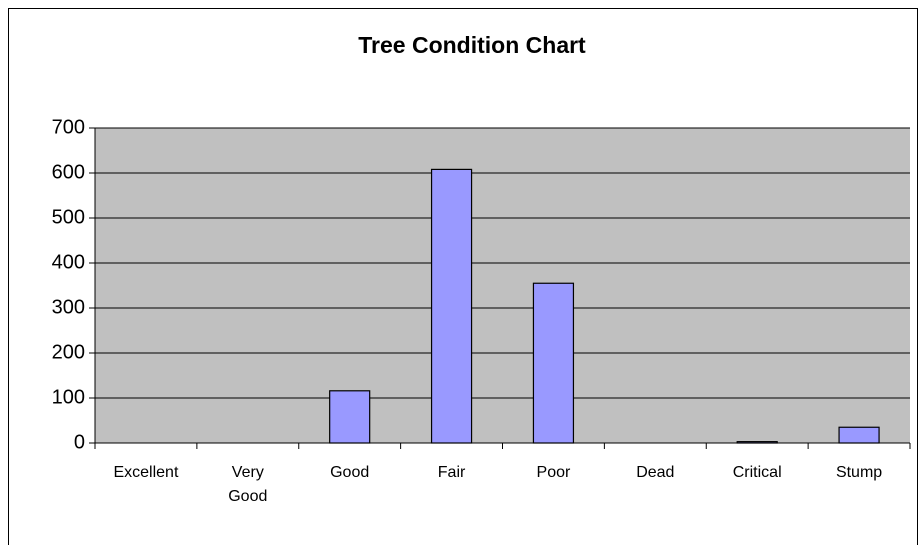 The width and height of the screenshot is (920, 545). Describe the element at coordinates (350, 472) in the screenshot. I see `x-tick-label: Good` at that location.